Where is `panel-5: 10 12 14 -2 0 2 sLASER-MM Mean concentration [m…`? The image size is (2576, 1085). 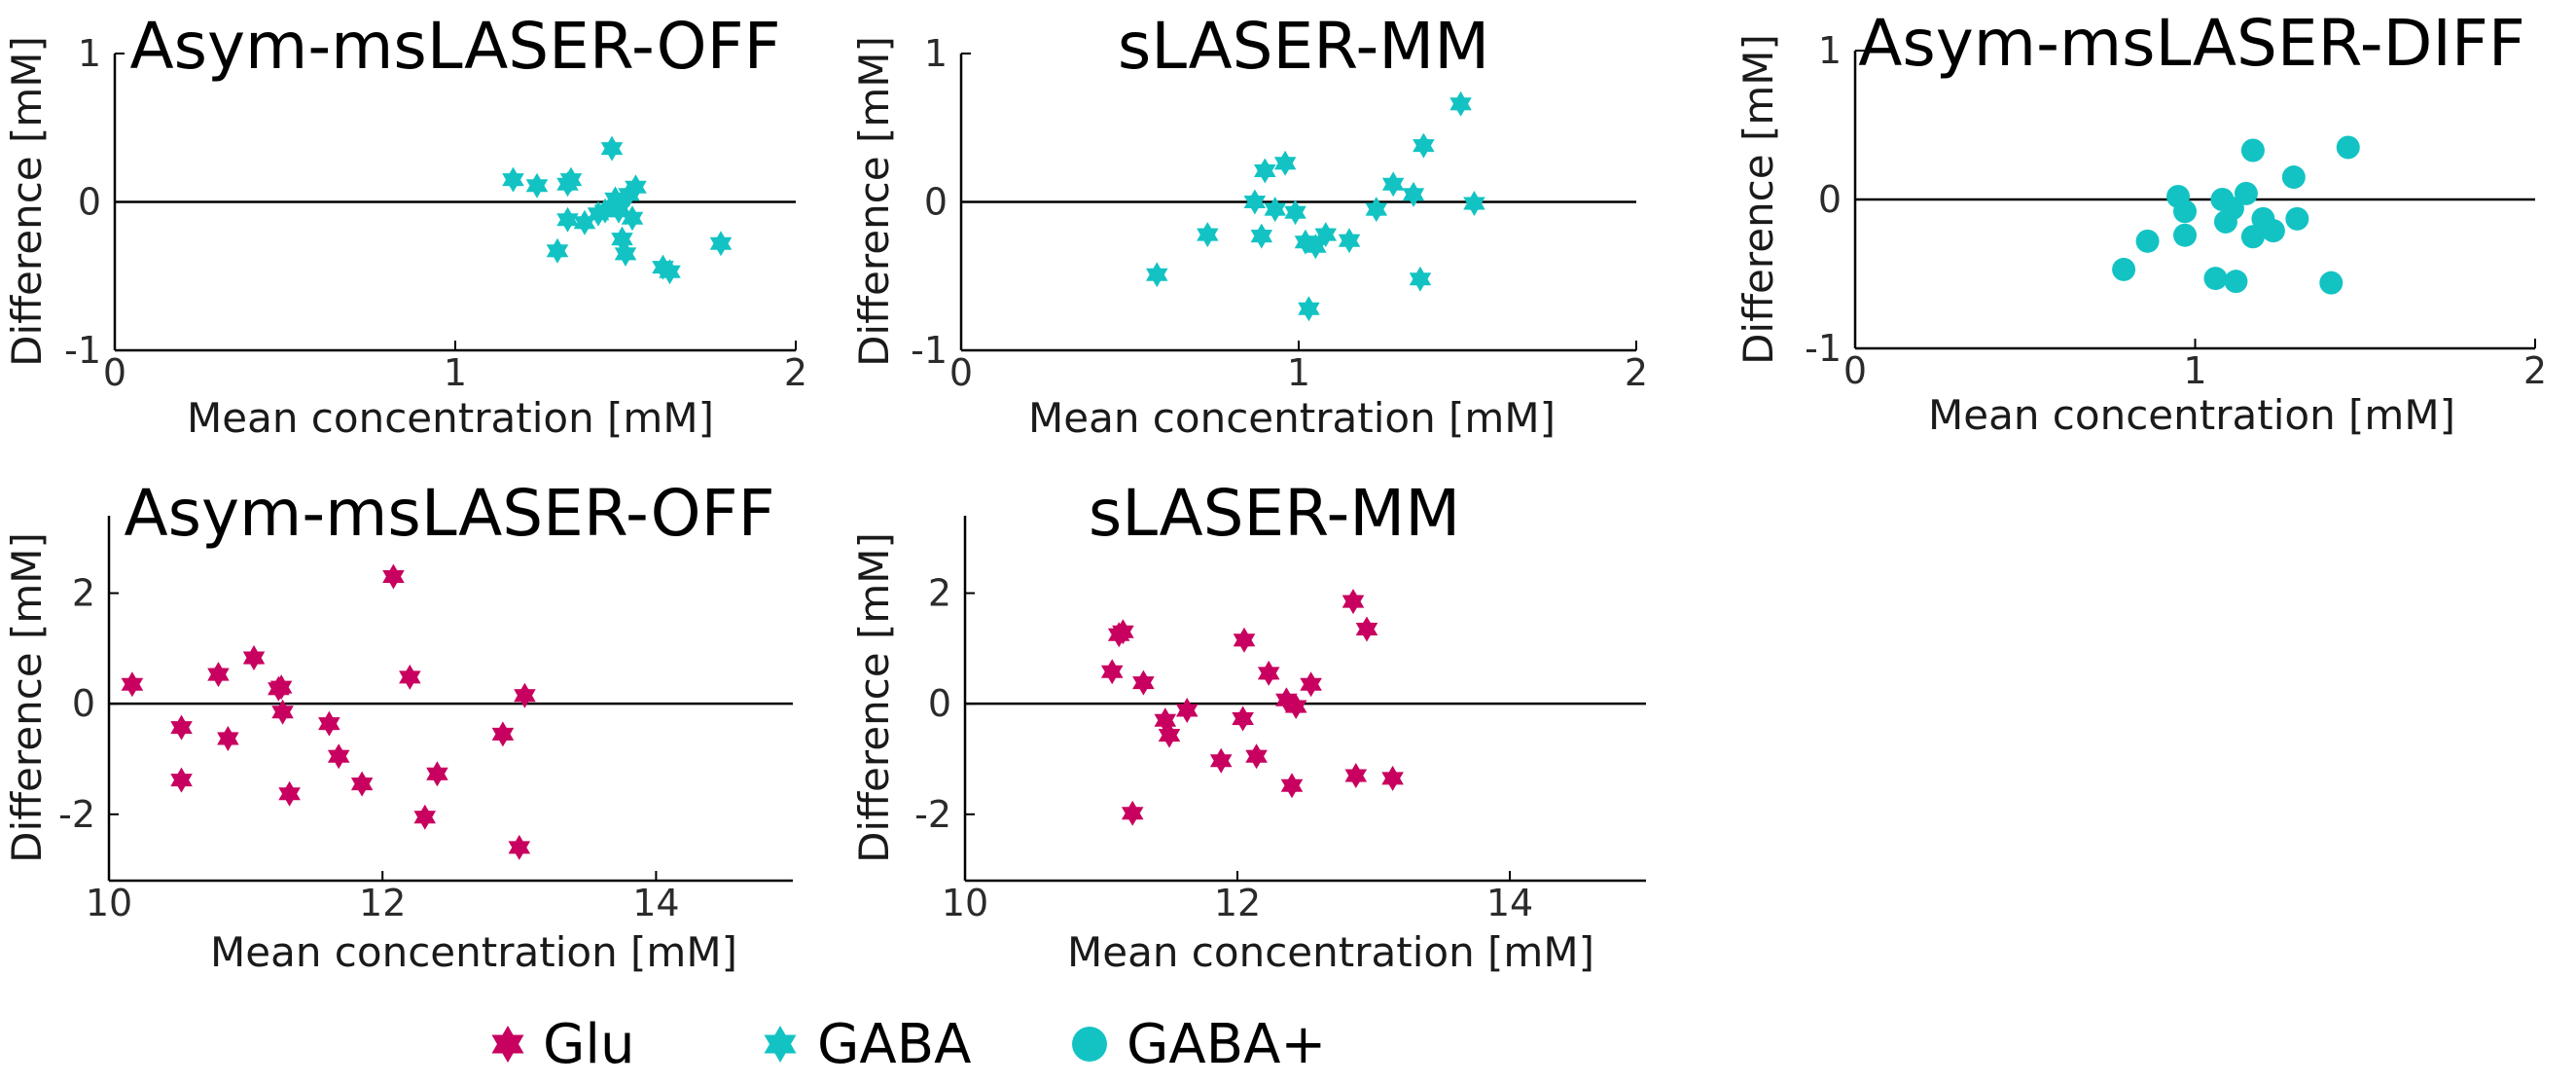
panel-5: 10 12 14 -2 0 2 sLASER-MM Mean concentration [m… is located at coordinates (1248, 726).